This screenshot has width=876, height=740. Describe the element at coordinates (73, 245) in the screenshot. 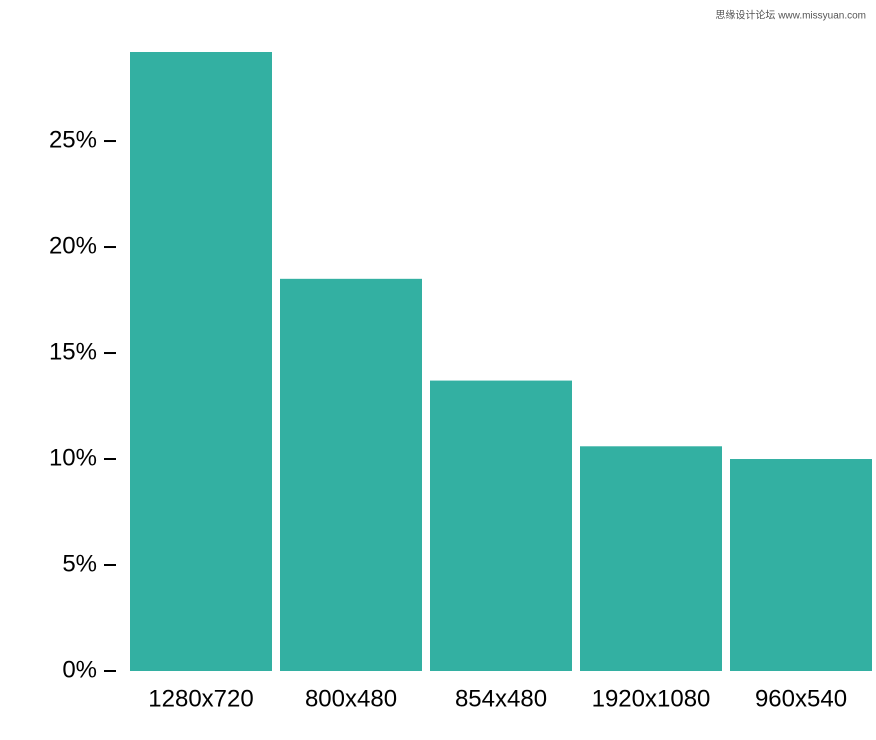

I see `y-tick-label: 20%` at that location.